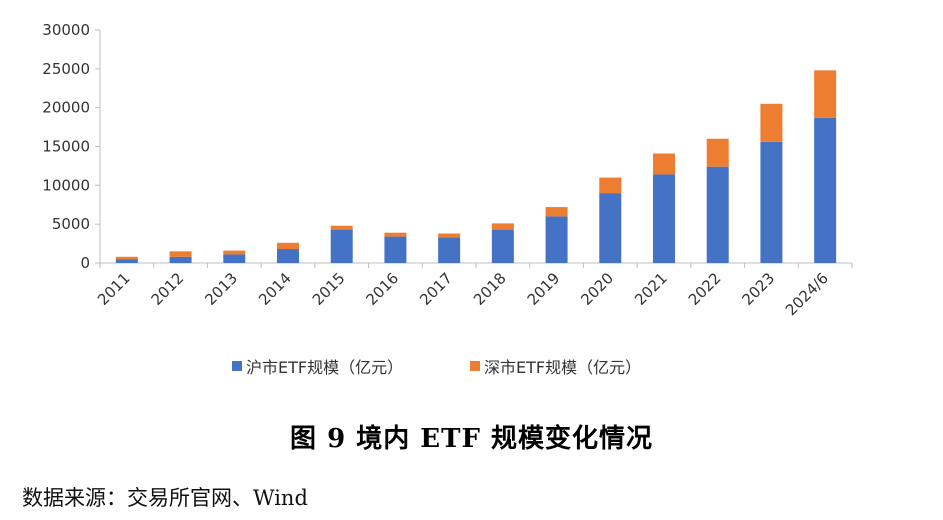  I want to click on x-tick-label: 2018, so click(490, 289).